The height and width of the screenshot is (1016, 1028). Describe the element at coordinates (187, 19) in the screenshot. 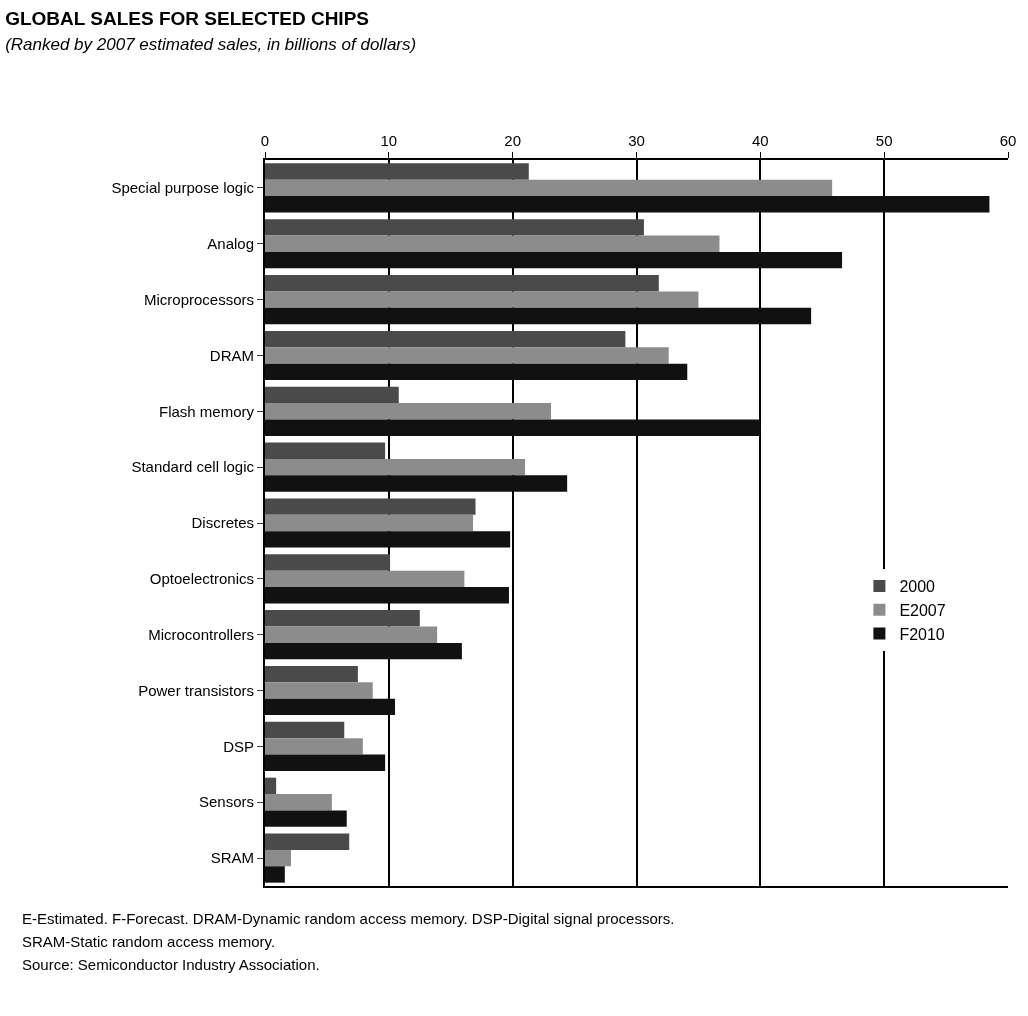

I see `chart-title: GLOBAL SALES FOR SELECTED CHIPS` at that location.